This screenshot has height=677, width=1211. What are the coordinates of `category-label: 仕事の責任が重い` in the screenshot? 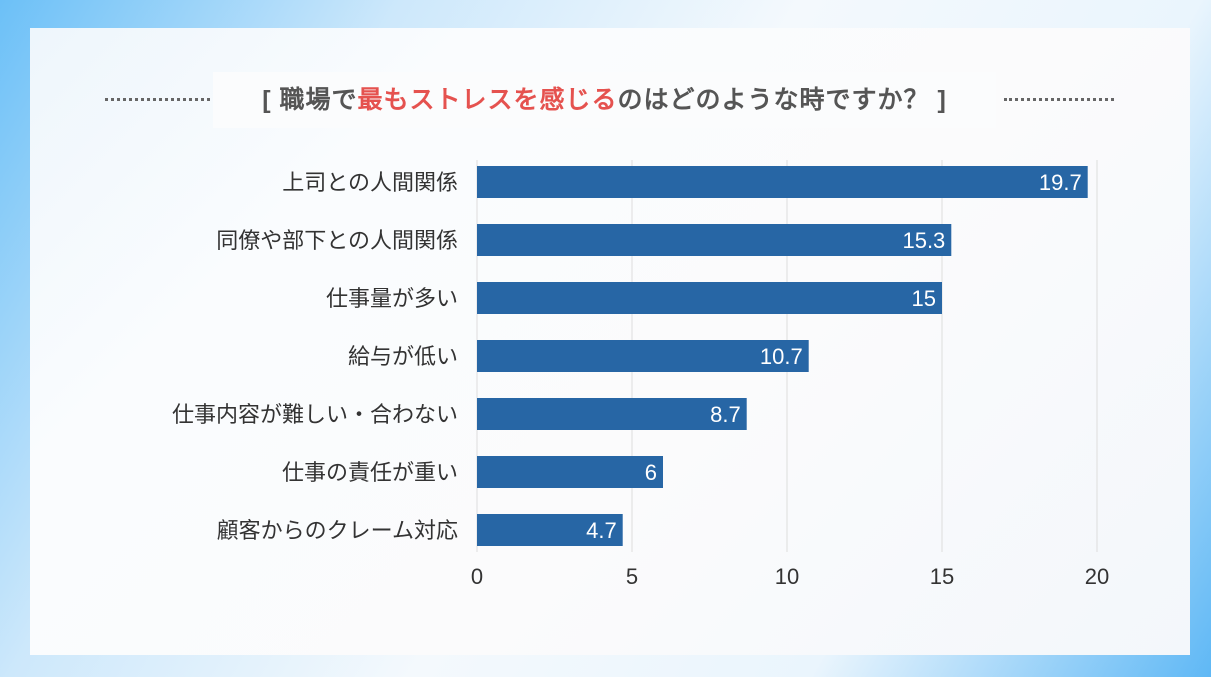 It's located at (370, 472).